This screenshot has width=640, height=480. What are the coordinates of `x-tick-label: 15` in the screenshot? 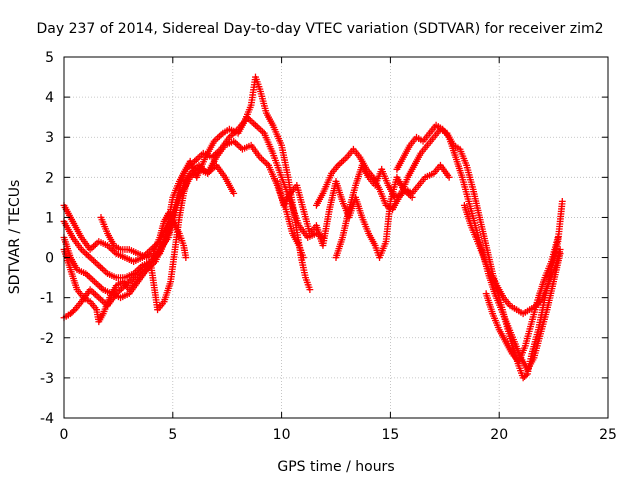 It's located at (390, 435).